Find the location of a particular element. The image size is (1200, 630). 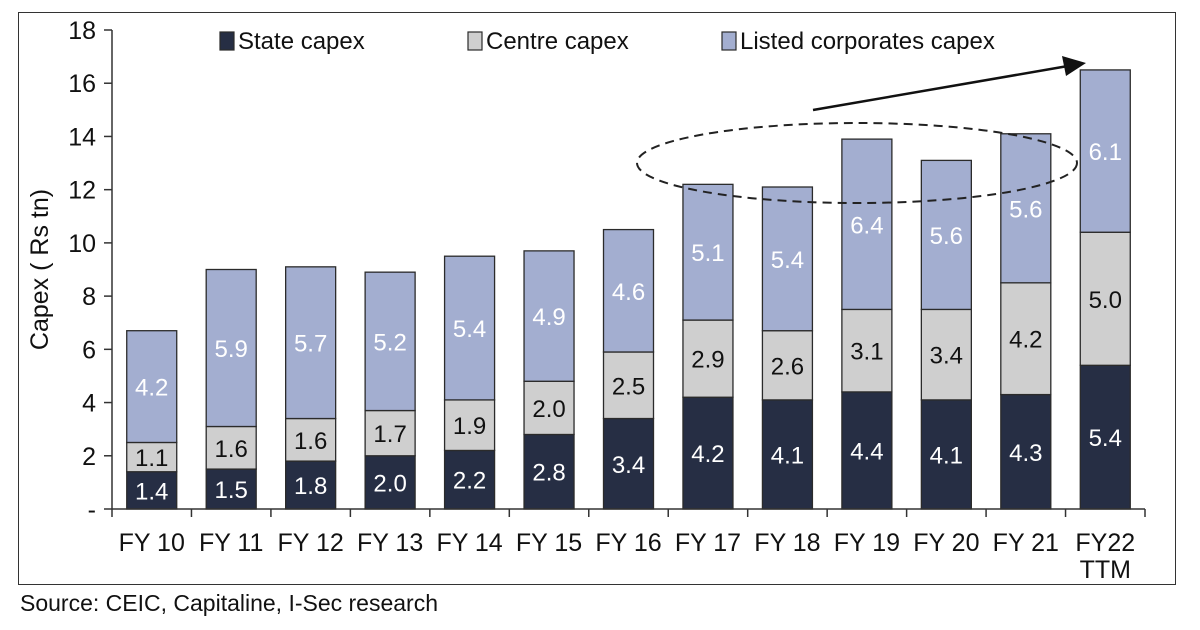

legend-label: State capex is located at coordinates (301, 41).